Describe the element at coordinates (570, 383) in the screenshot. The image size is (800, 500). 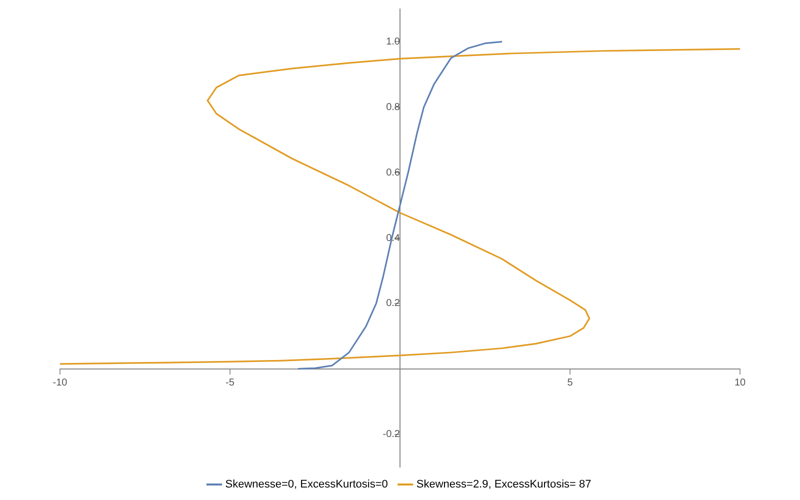
I see `x-tick-label: 5` at that location.